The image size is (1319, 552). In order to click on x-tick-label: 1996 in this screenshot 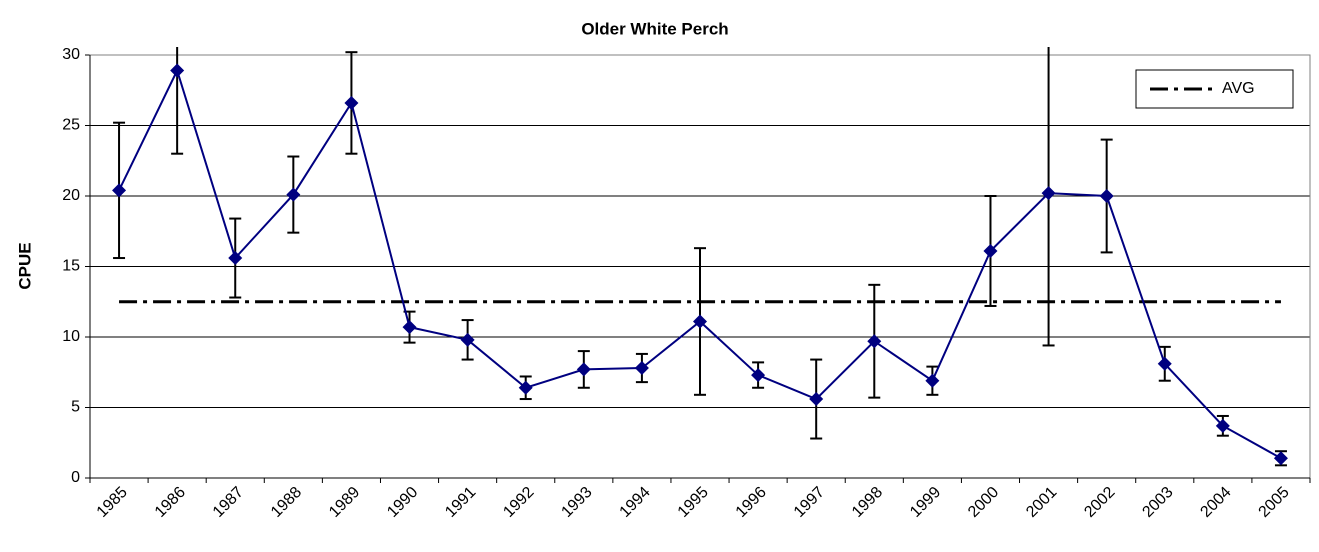, I will do `click(751, 502)`.